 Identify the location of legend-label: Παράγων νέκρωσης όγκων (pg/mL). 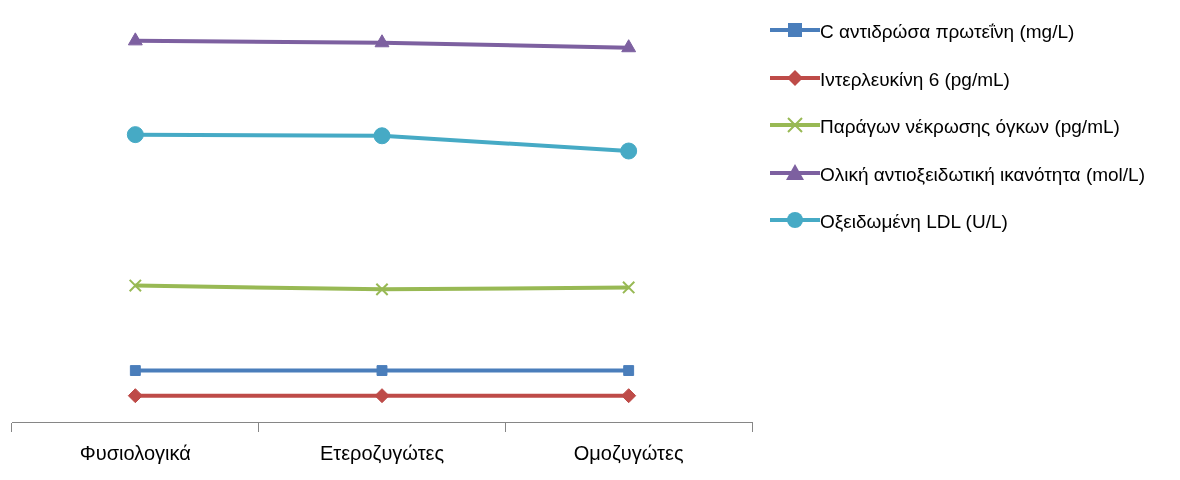
(970, 127).